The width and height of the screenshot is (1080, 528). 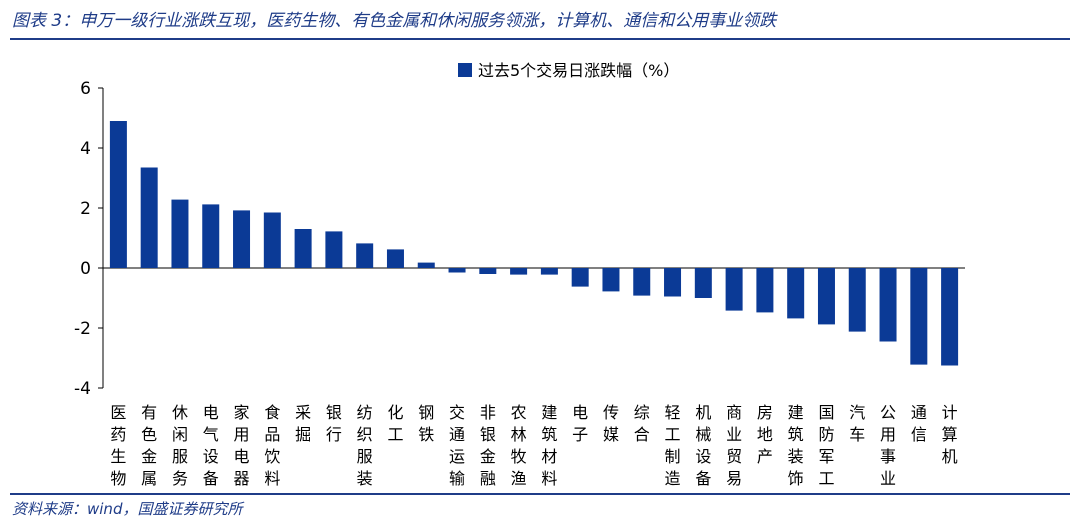 I want to click on y-tick-label: 0, so click(x=85, y=269).